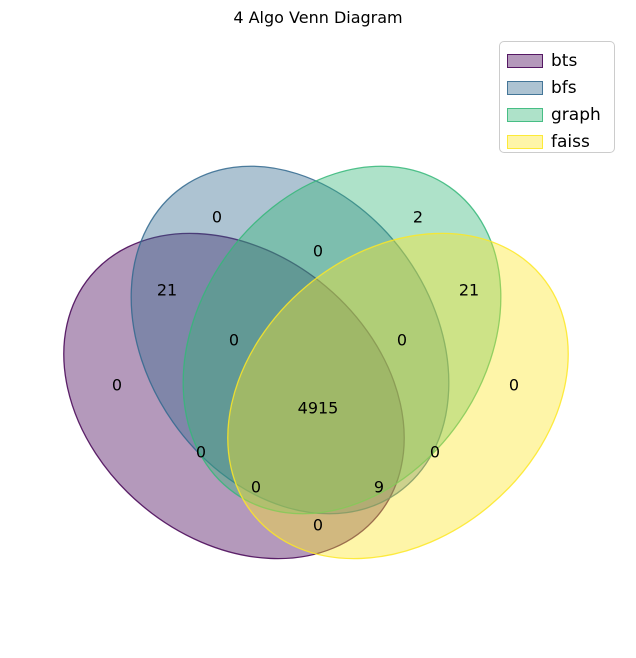 This screenshot has width=636, height=658. What do you see at coordinates (117, 385) in the screenshot?
I see `region-count-bts: 0` at bounding box center [117, 385].